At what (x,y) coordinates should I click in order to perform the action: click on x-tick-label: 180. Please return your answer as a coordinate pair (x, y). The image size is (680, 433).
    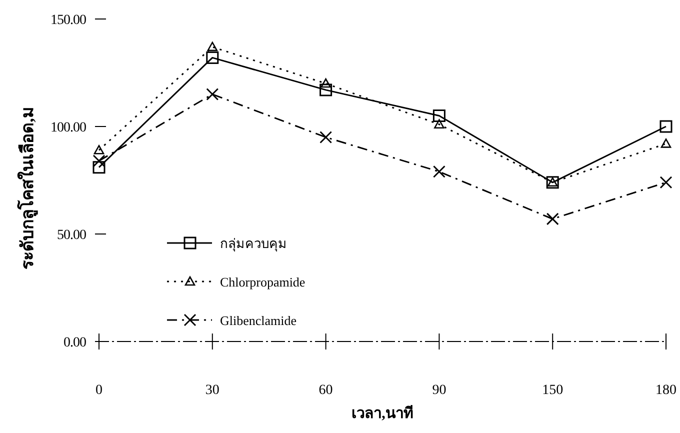
    Looking at the image, I should click on (666, 390).